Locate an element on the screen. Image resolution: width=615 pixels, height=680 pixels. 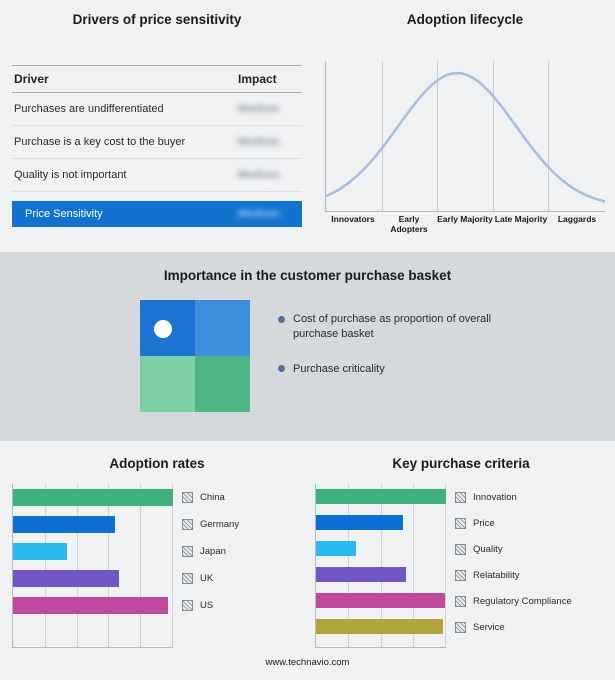
column-header-impact: Impact is located at coordinates (257, 79).